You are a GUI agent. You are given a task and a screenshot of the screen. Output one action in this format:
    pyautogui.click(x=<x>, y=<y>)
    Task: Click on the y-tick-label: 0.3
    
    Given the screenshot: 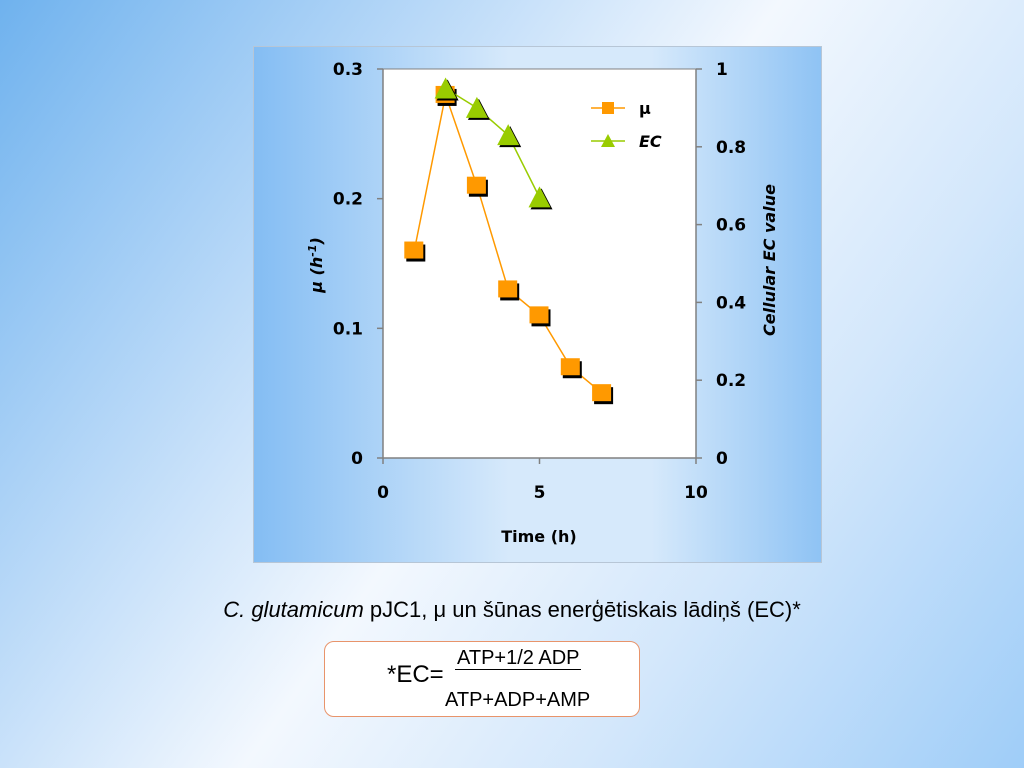 What is the action you would take?
    pyautogui.click(x=348, y=70)
    